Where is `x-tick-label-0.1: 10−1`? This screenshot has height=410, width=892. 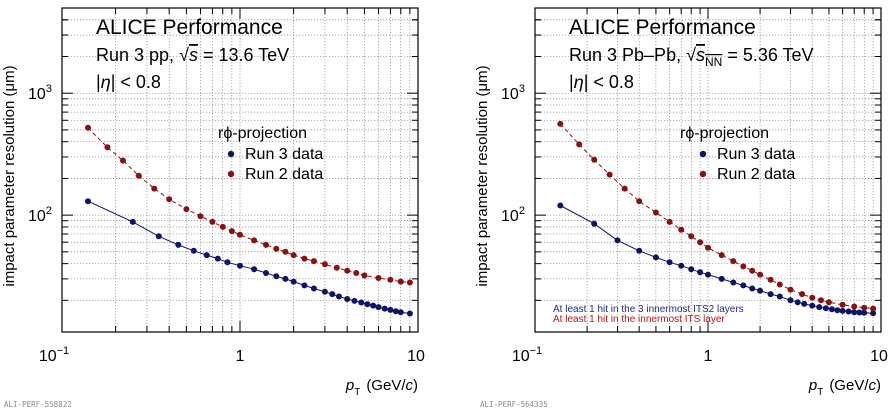
x-tick-label-0.1: 10−1 is located at coordinates (54, 355).